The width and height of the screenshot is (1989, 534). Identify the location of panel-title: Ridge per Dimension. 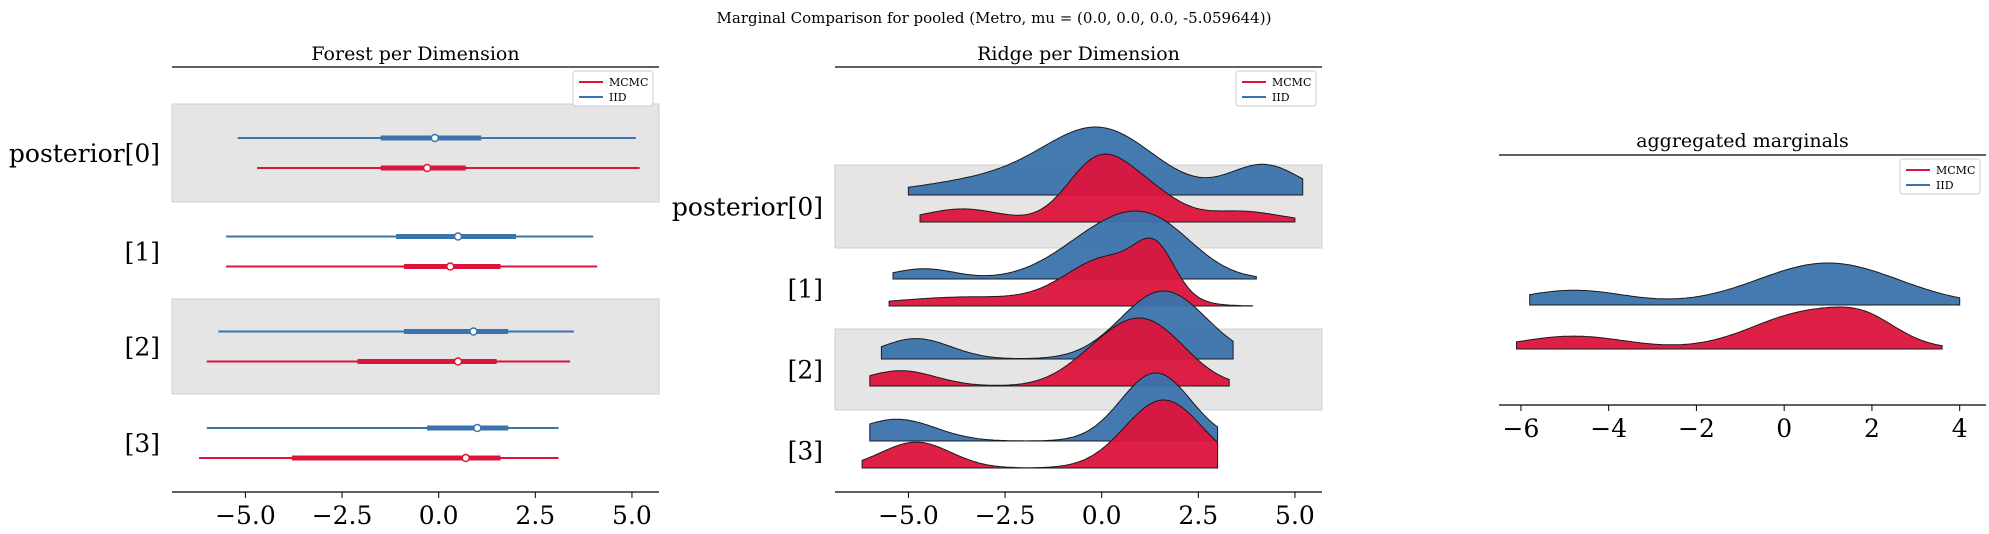
(1078, 54).